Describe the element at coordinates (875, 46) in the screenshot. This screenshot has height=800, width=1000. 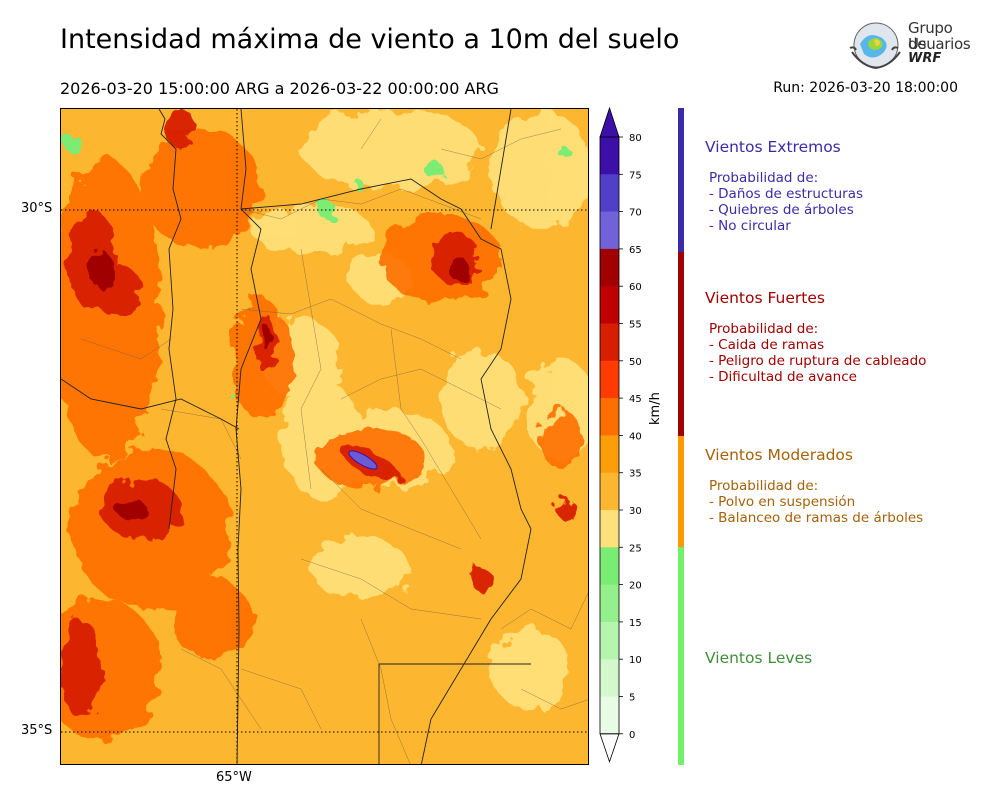
I see `globe-icon` at that location.